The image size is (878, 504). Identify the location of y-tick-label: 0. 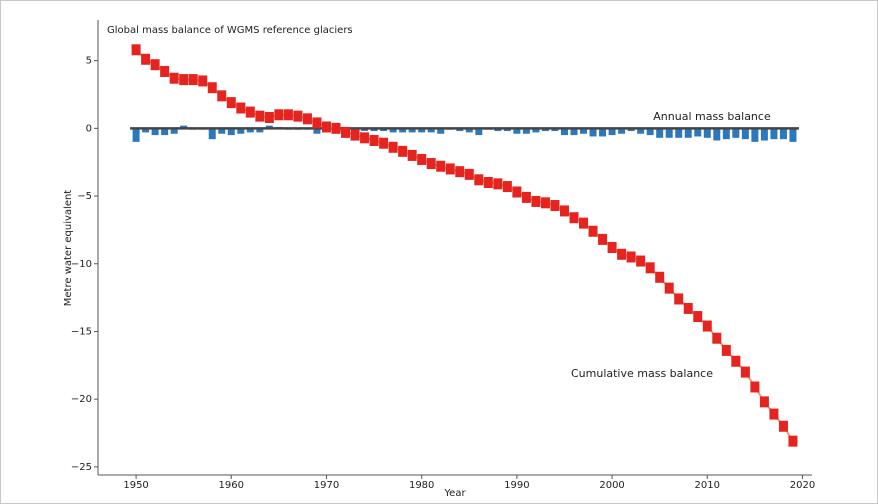
(89, 128).